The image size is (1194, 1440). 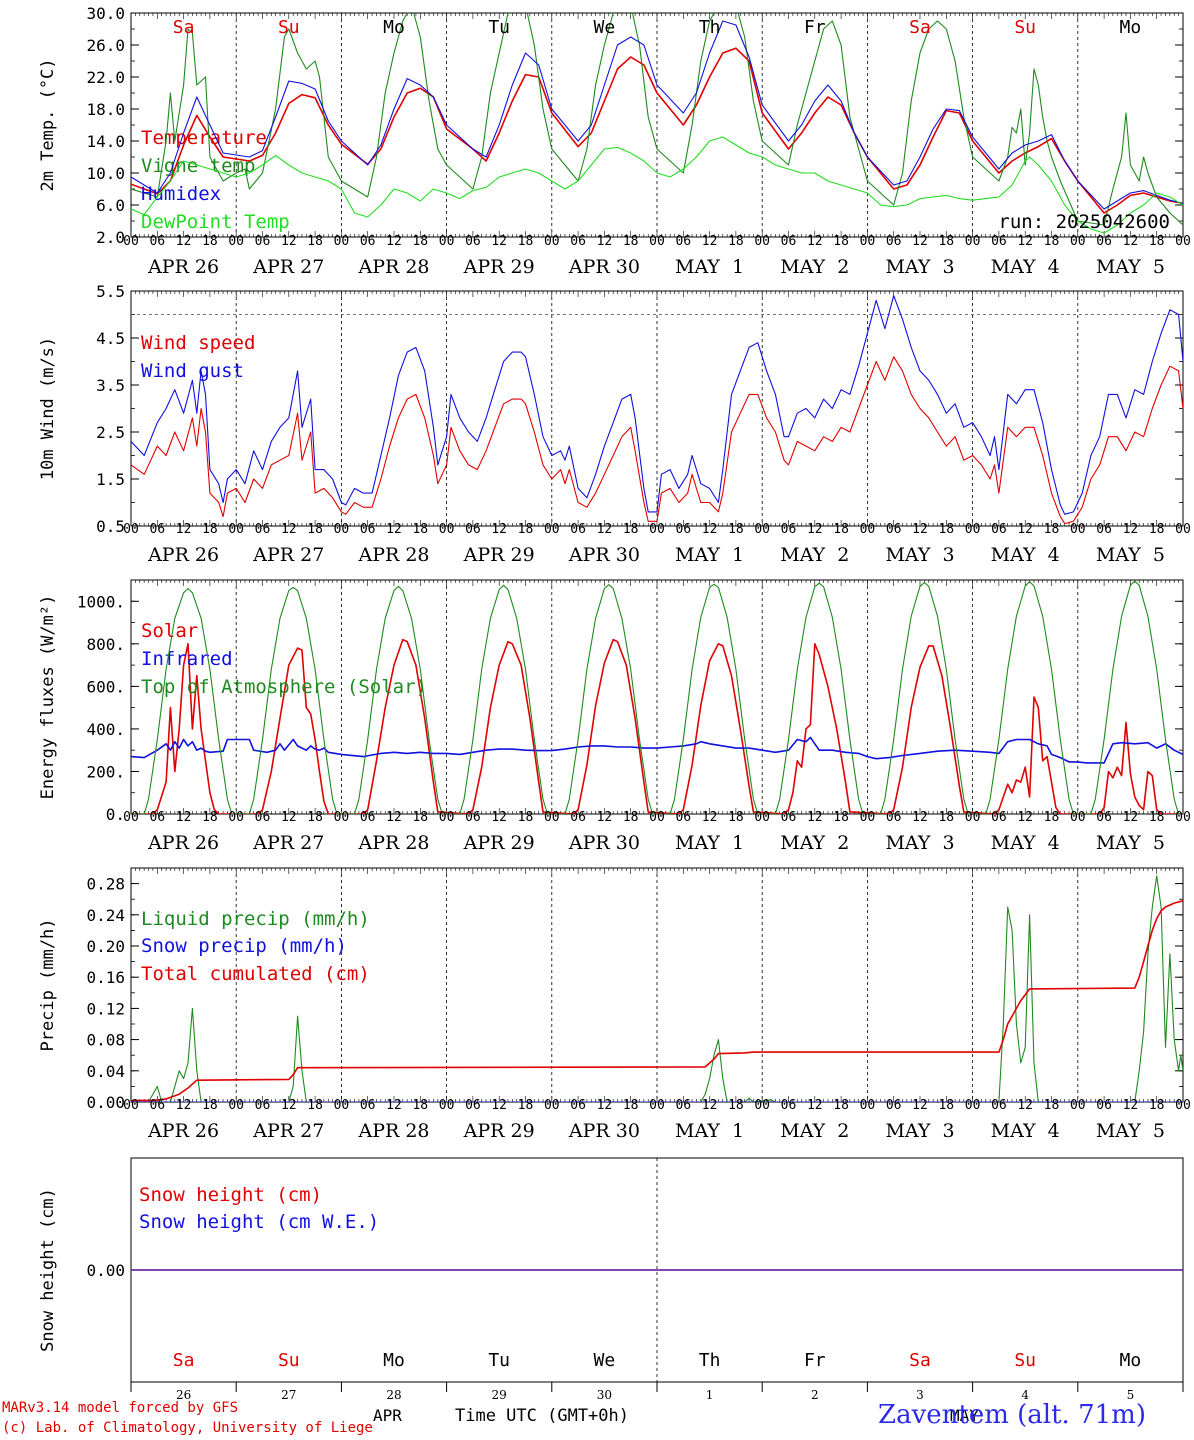 What do you see at coordinates (1025, 27) in the screenshot?
I see `temp-weekday-label: Su` at bounding box center [1025, 27].